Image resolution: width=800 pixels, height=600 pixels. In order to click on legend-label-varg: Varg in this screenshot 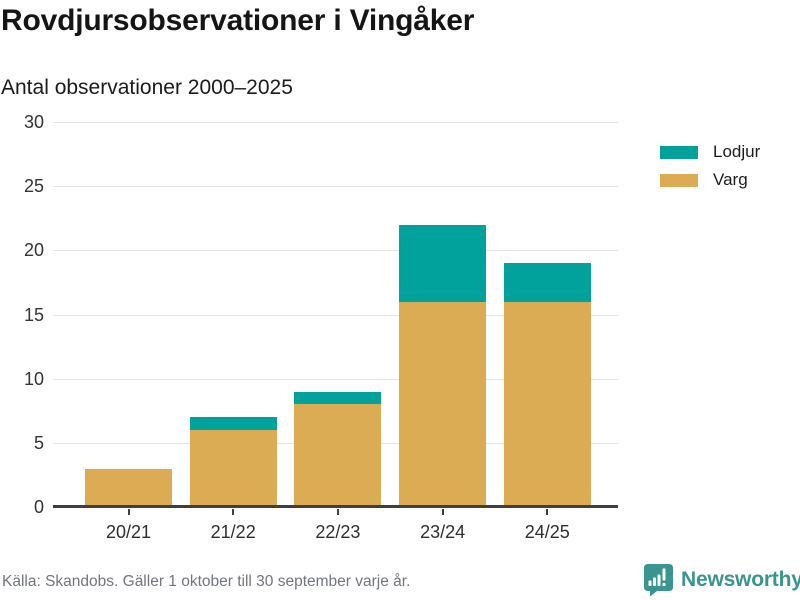, I will do `click(730, 179)`.